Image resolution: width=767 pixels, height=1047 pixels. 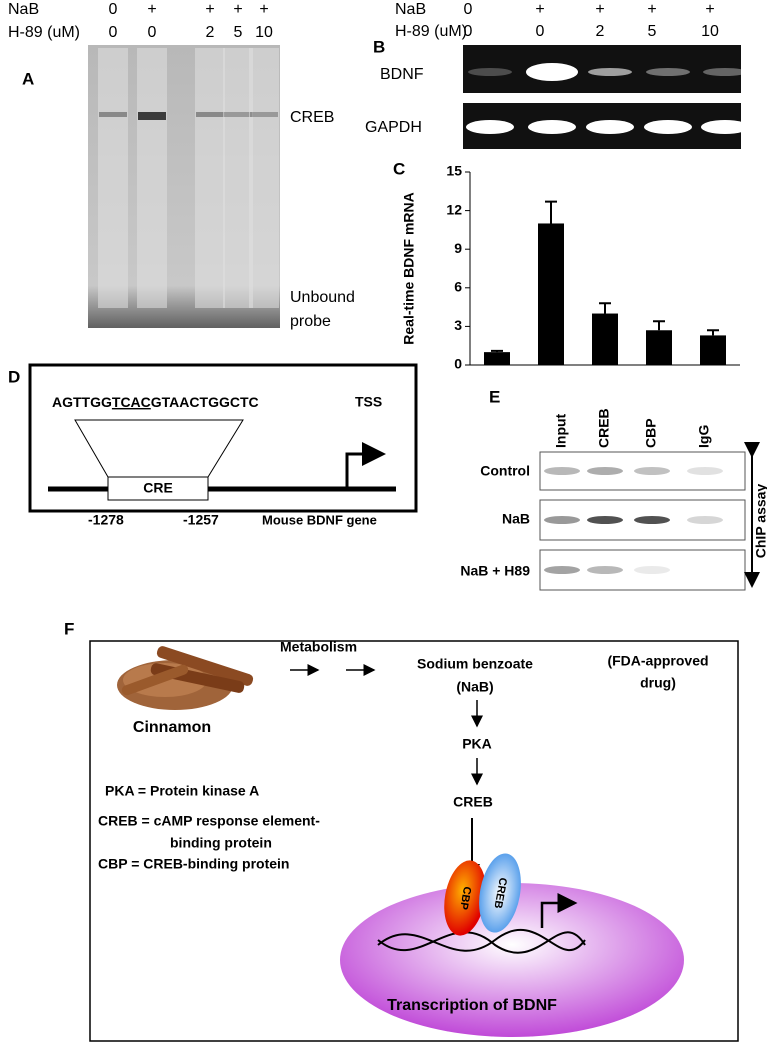 I want to click on panel-letter: F, so click(x=69, y=628).